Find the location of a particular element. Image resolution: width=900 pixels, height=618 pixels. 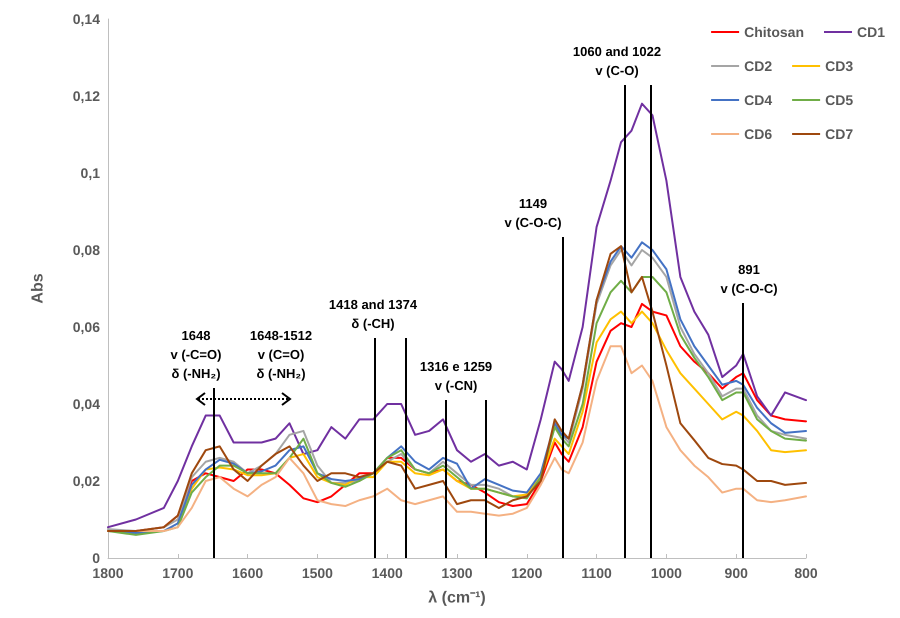

annotation: 891 v (C-O-C) is located at coordinates (749, 279).